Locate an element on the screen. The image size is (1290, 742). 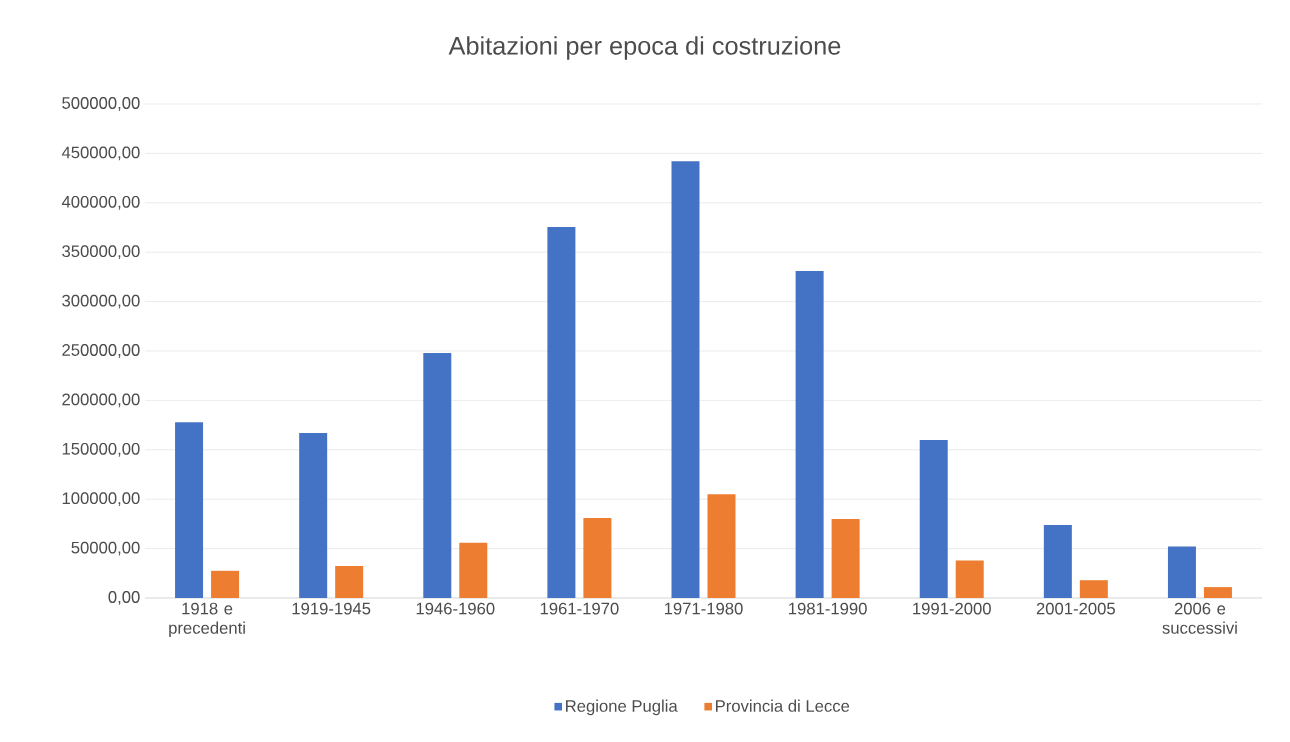
y-tick-label: 350000,00 is located at coordinates (101, 252).